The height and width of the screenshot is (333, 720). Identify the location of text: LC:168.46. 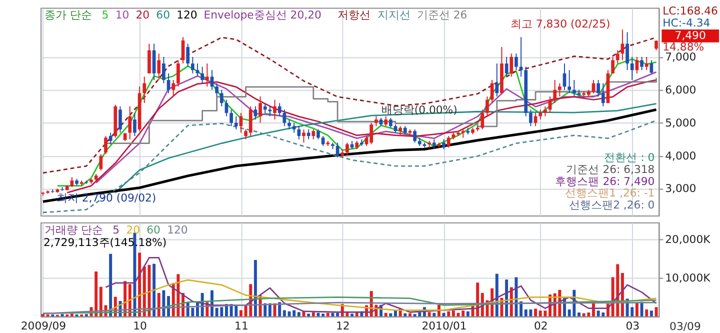
(690, 11).